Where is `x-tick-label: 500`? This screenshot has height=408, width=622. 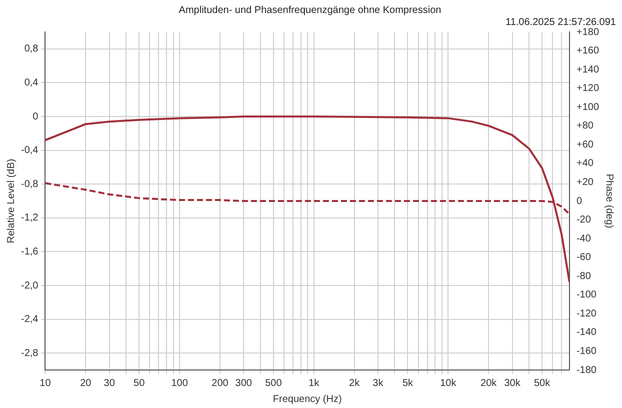
x-tick-label: 500 is located at coordinates (273, 383).